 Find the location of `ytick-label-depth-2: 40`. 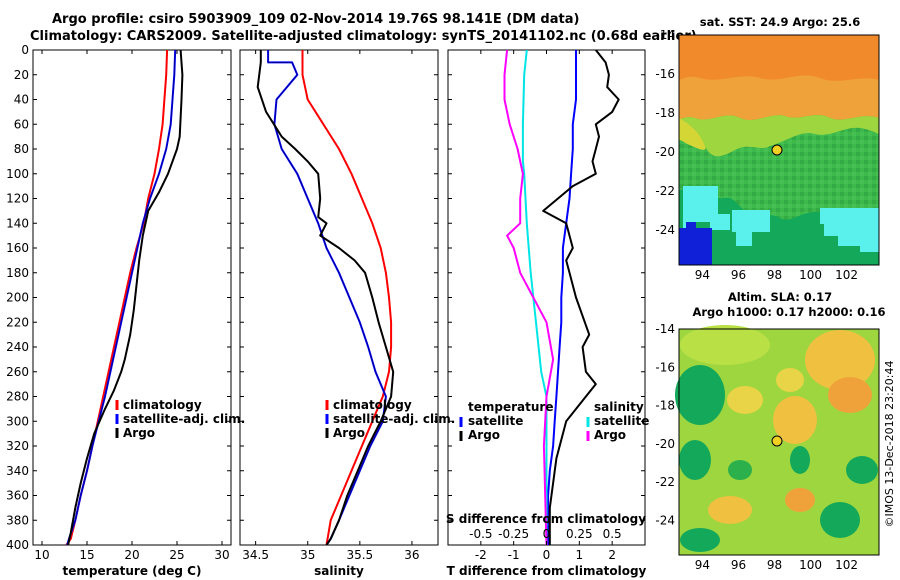

ytick-label-depth-2: 40 is located at coordinates (21, 100).